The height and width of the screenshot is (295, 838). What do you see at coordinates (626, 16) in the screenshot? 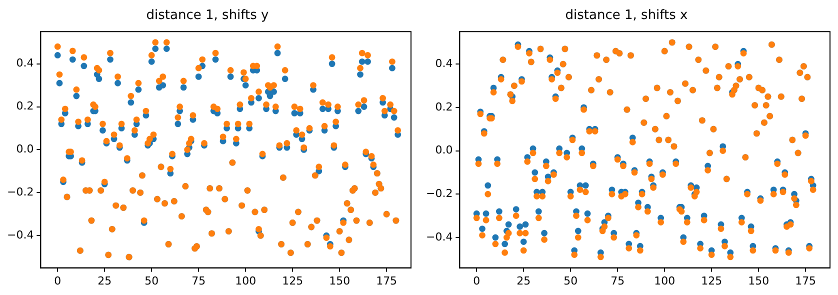
I see `chart-title: distance 1, shifts x` at bounding box center [626, 16].